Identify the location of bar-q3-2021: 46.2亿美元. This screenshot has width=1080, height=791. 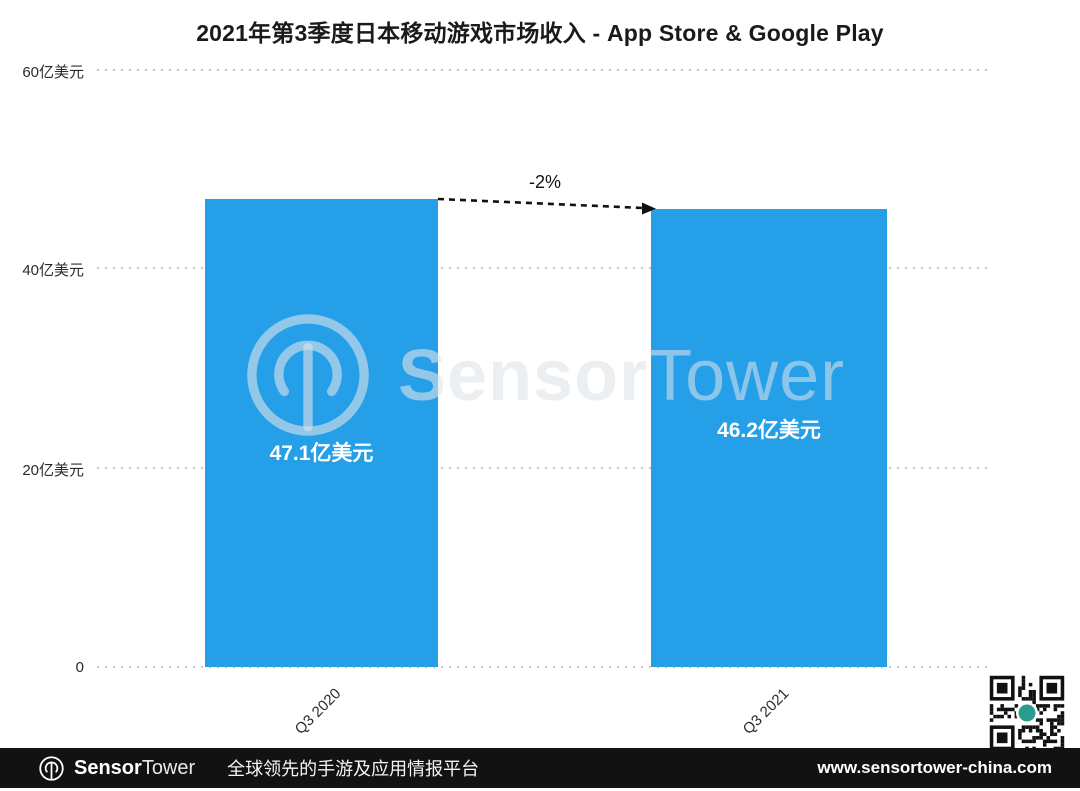
(769, 438).